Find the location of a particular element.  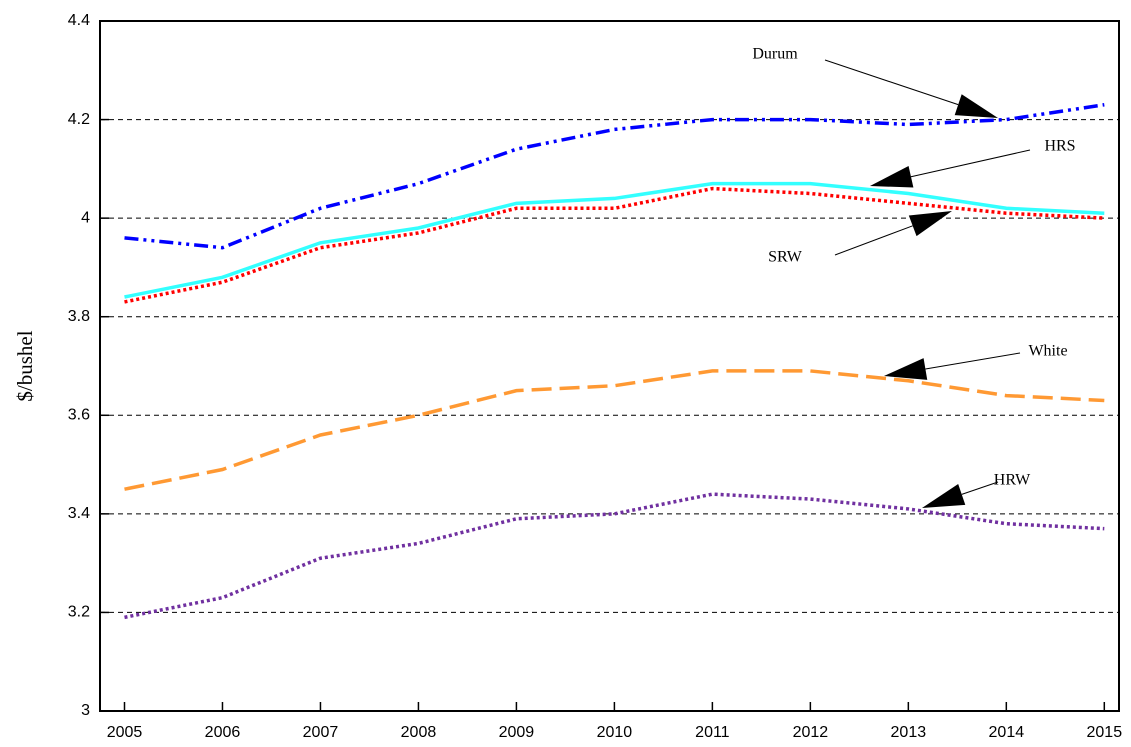

y-tick-label: 4 is located at coordinates (85, 217).